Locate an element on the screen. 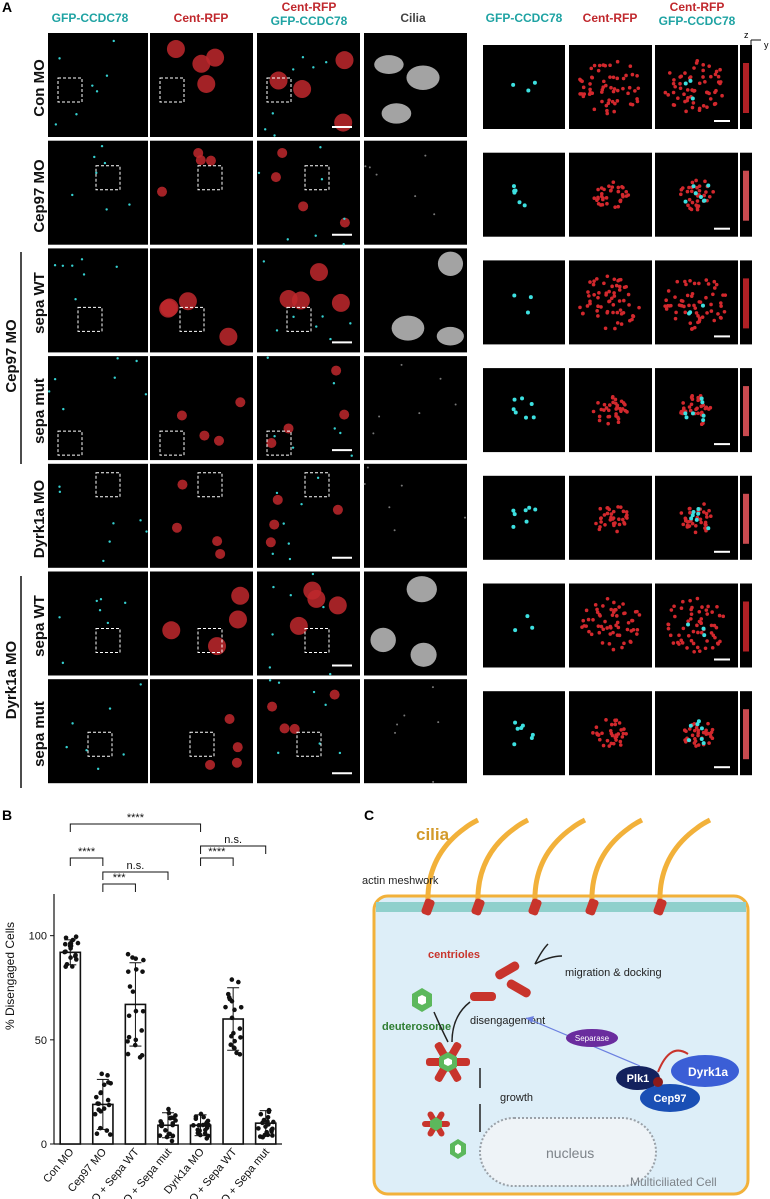 The width and height of the screenshot is (770, 1199). micrograph-cep97-mo-col4 is located at coordinates (415, 192).